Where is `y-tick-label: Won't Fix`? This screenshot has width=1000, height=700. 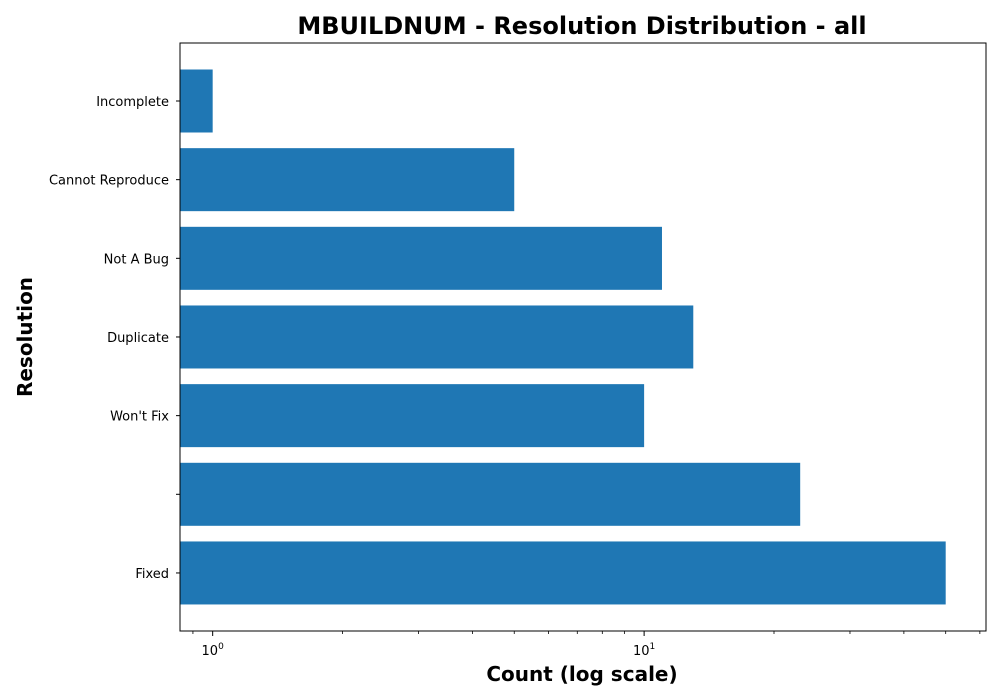 y-tick-label: Won't Fix is located at coordinates (139, 417).